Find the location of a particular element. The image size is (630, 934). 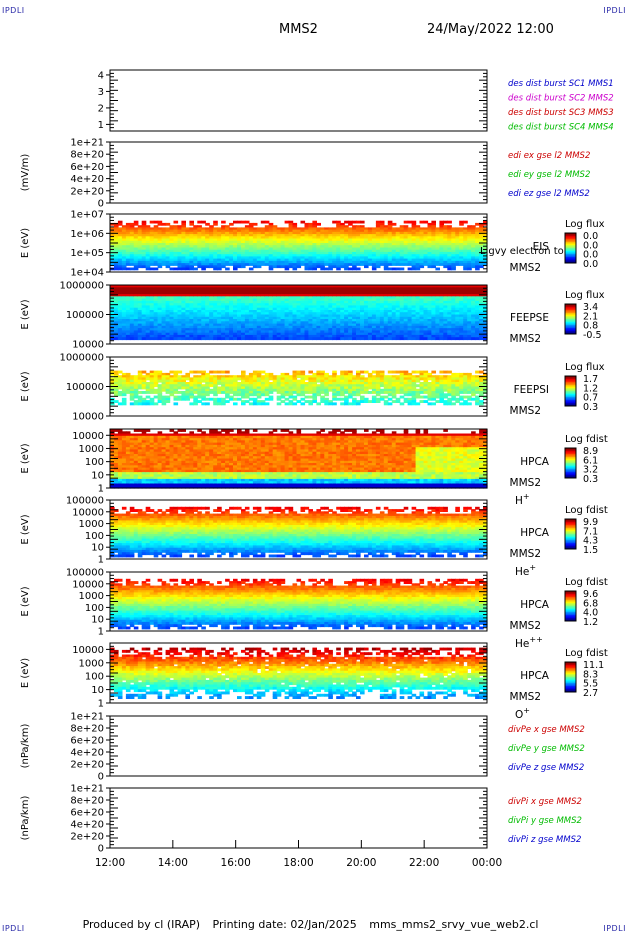

hpca_hepp-ytick-label: 10 is located at coordinates (97, 620).